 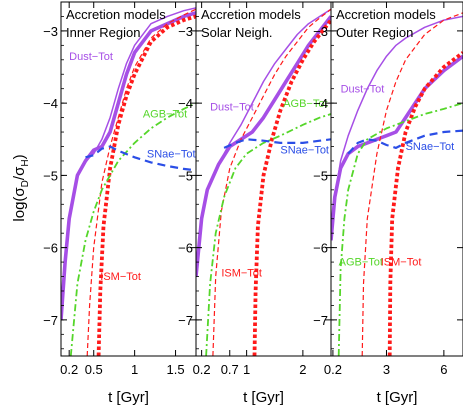 I want to click on panel-subtitle: Inner Region, so click(x=103, y=32).